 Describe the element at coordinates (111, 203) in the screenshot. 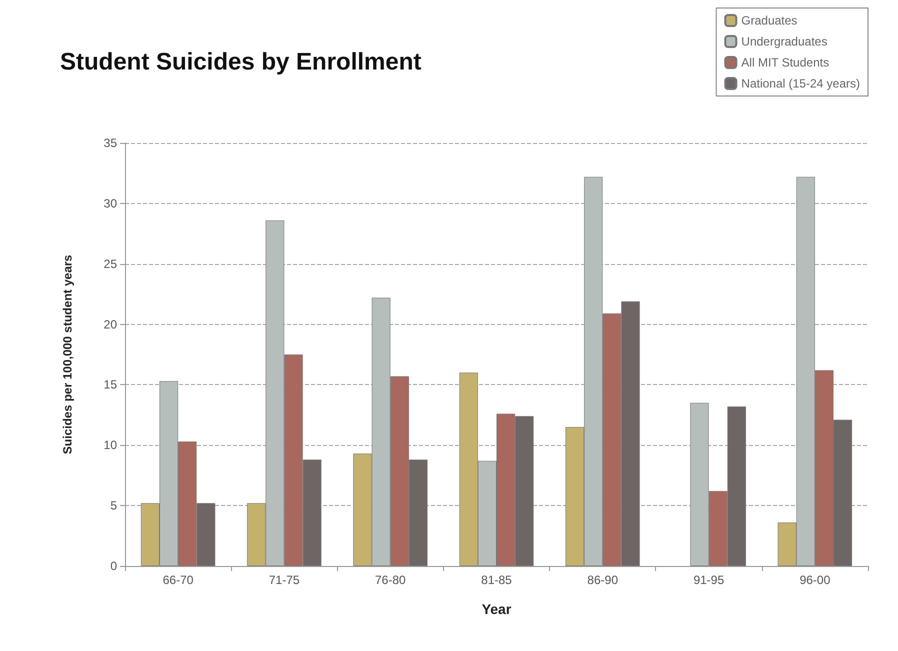

I see `y-tick-label: 30` at that location.